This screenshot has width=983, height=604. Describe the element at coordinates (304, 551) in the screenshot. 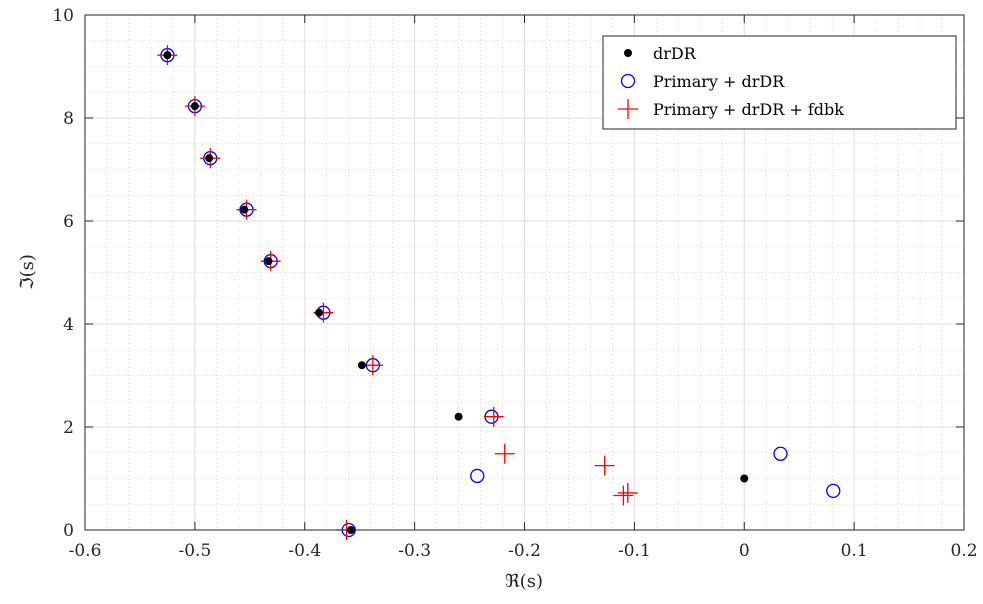

I see `x-tick-label: -0.4` at that location.